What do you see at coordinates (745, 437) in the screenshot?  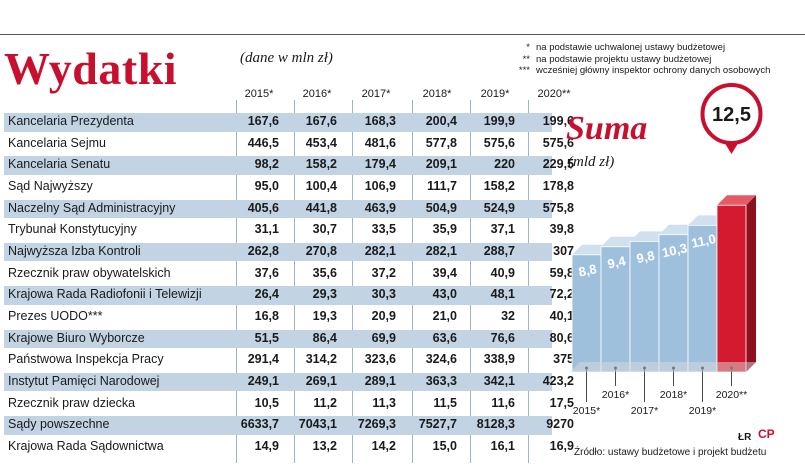 I see `author-credit: ŁR` at bounding box center [745, 437].